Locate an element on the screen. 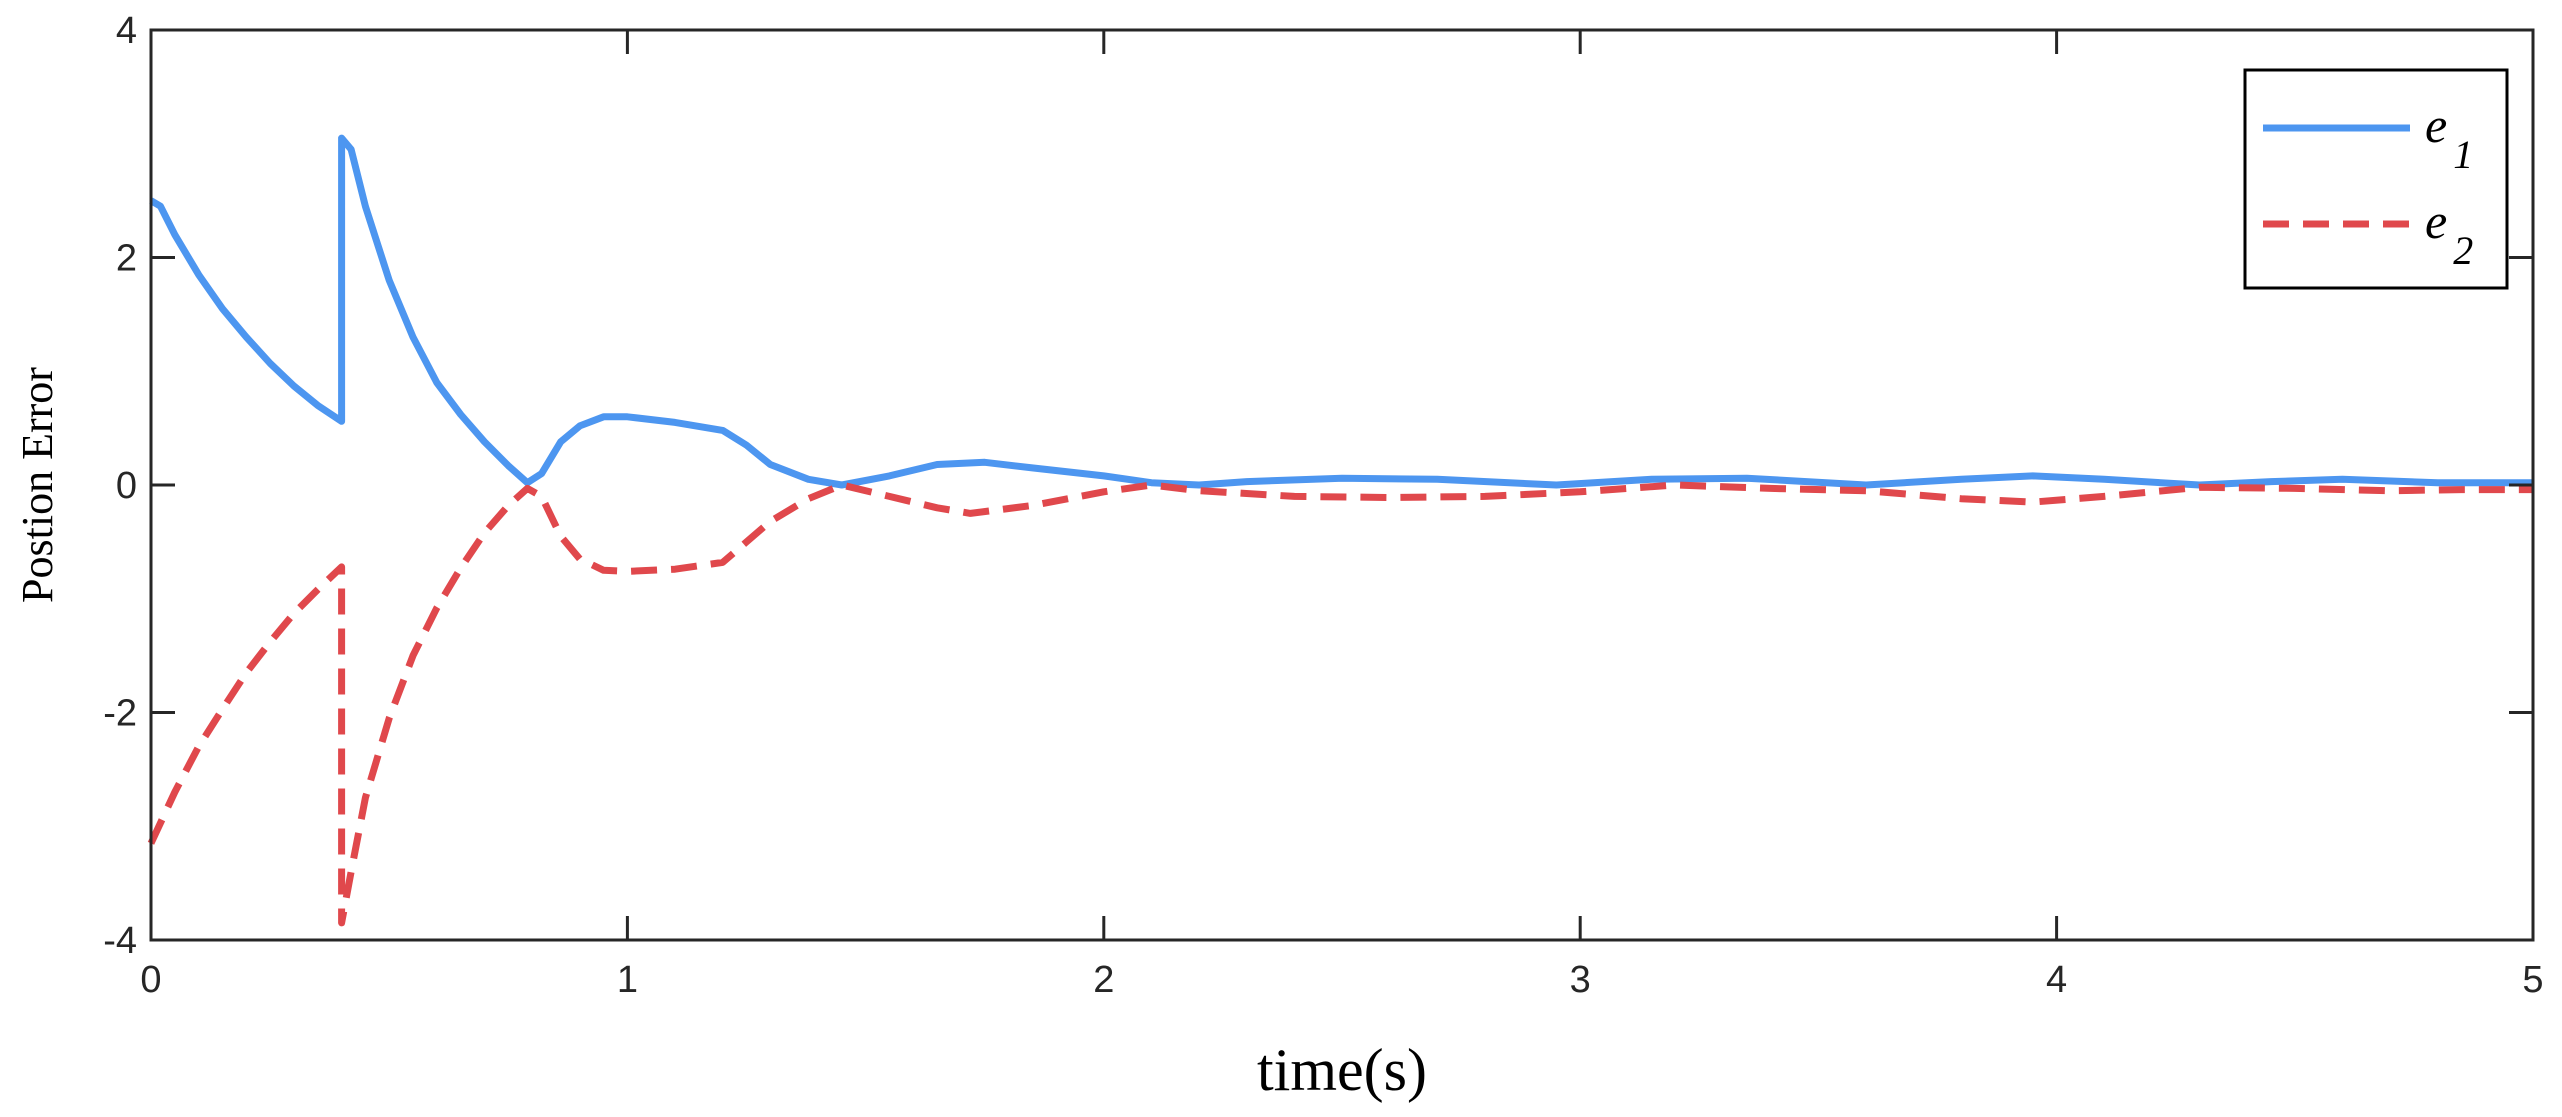 This screenshot has height=1117, width=2562. x-tick-label: 1 is located at coordinates (627, 980).